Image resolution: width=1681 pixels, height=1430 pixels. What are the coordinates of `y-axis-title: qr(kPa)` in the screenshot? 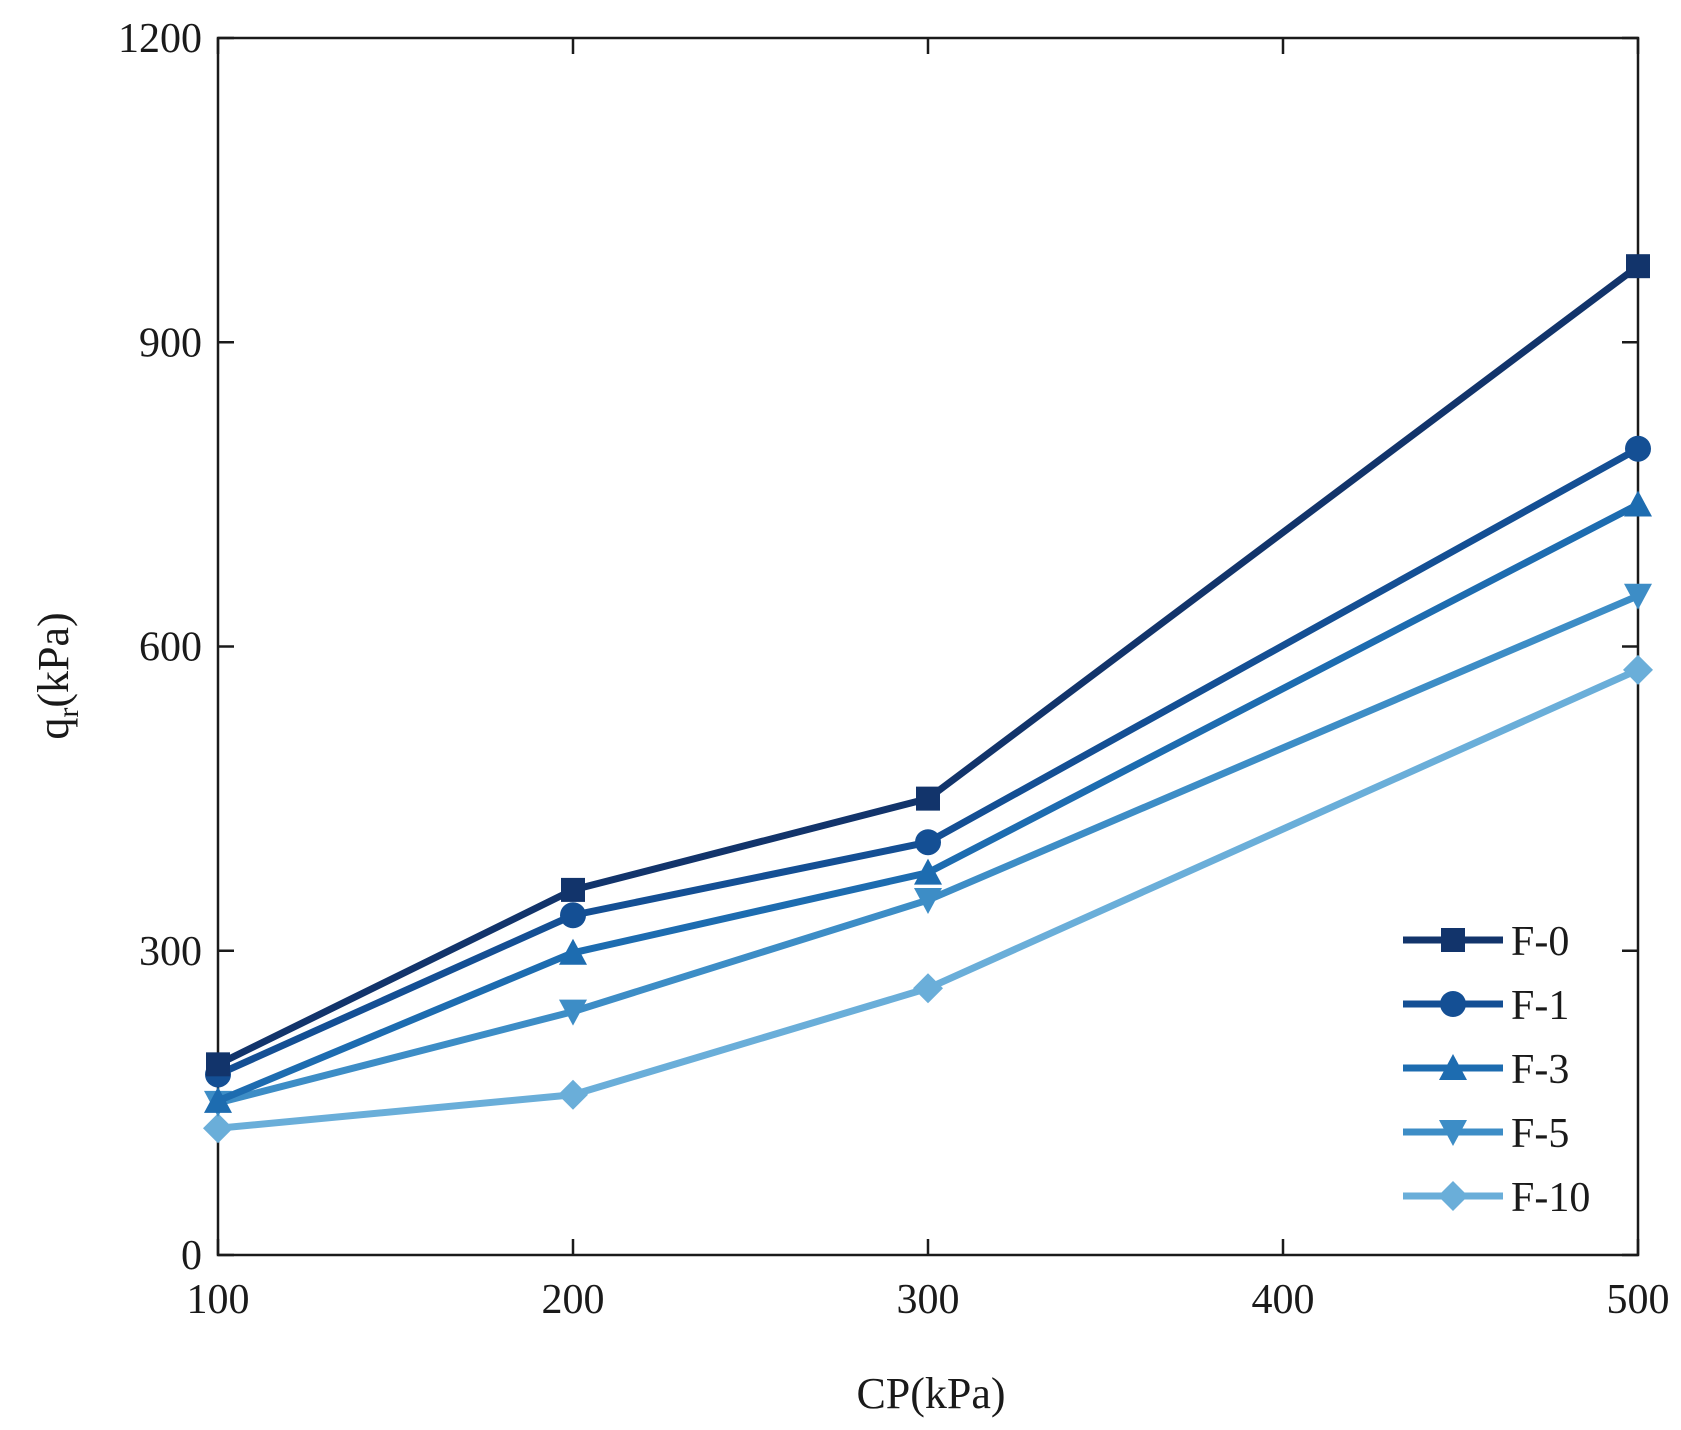 It's located at (57, 675).